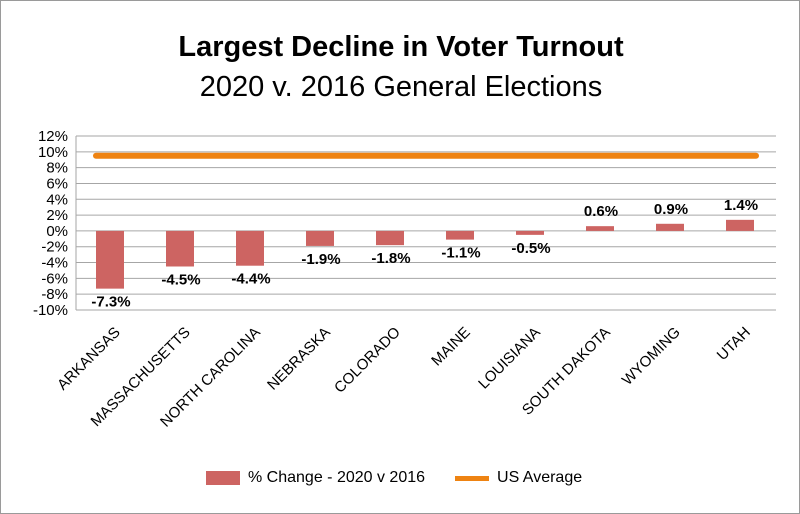 This screenshot has height=514, width=800. What do you see at coordinates (57, 168) in the screenshot?
I see `y-tick-label: 8%` at bounding box center [57, 168].